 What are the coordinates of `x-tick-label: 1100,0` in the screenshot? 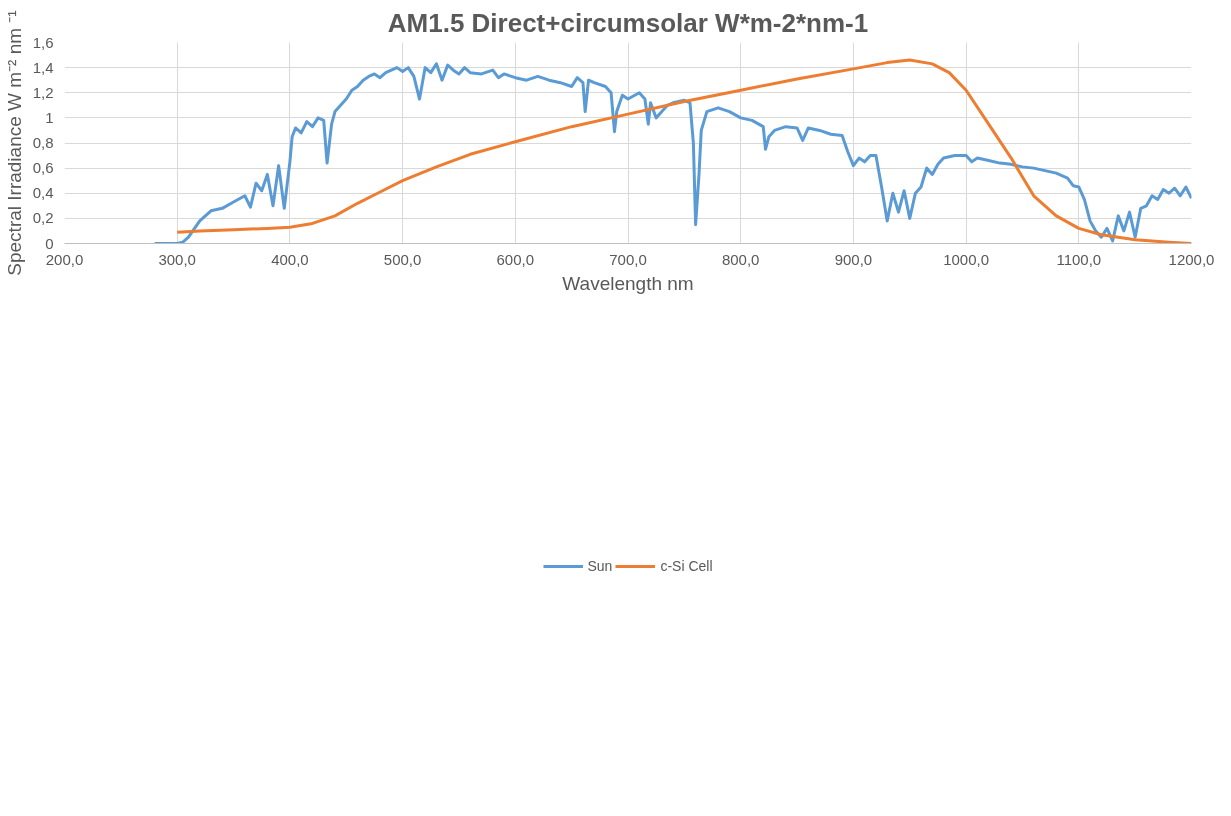 It's located at (1079, 259).